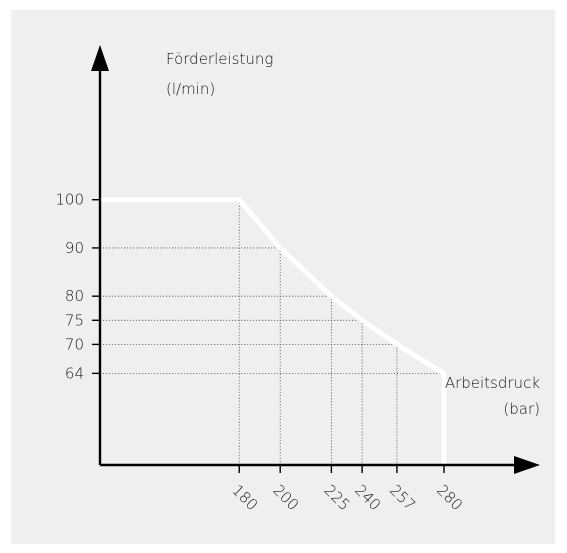 This screenshot has height=553, width=567. What do you see at coordinates (244, 497) in the screenshot?
I see `x-tick-label-180: 180` at bounding box center [244, 497].